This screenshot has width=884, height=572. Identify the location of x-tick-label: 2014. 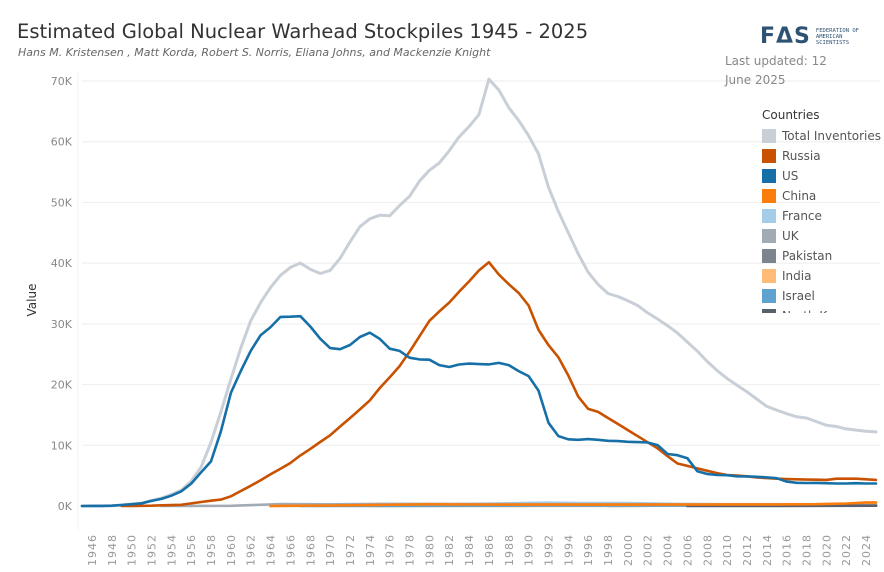
(767, 550).